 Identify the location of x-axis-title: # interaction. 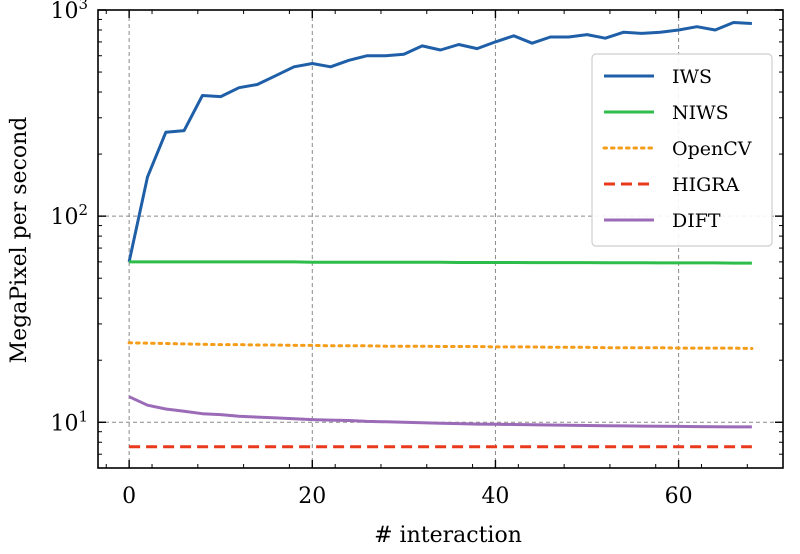
(448, 535).